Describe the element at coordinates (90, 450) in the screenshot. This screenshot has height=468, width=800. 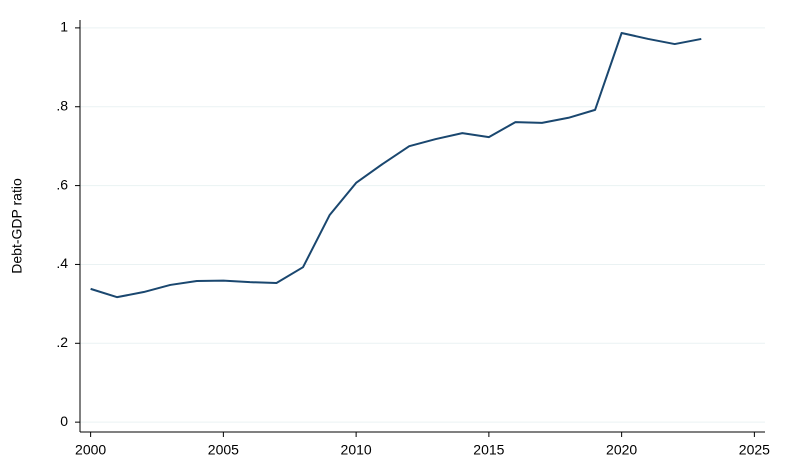
I see `x-tick-label: 2000` at that location.